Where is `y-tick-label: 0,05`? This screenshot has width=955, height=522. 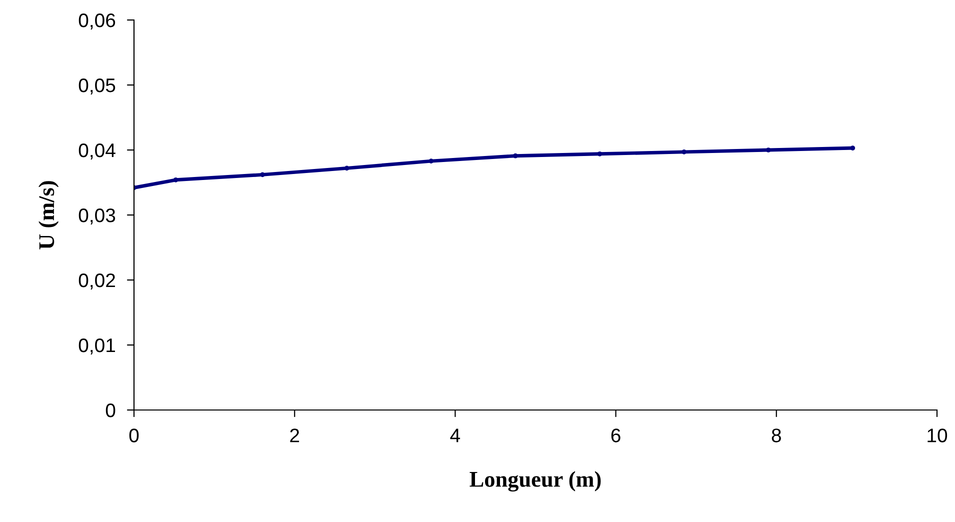 y-tick-label: 0,05 is located at coordinates (97, 86).